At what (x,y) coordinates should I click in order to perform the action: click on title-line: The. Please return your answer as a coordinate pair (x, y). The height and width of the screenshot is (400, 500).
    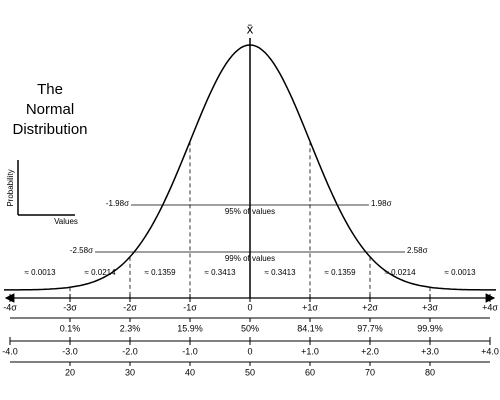
    Looking at the image, I should click on (50, 89).